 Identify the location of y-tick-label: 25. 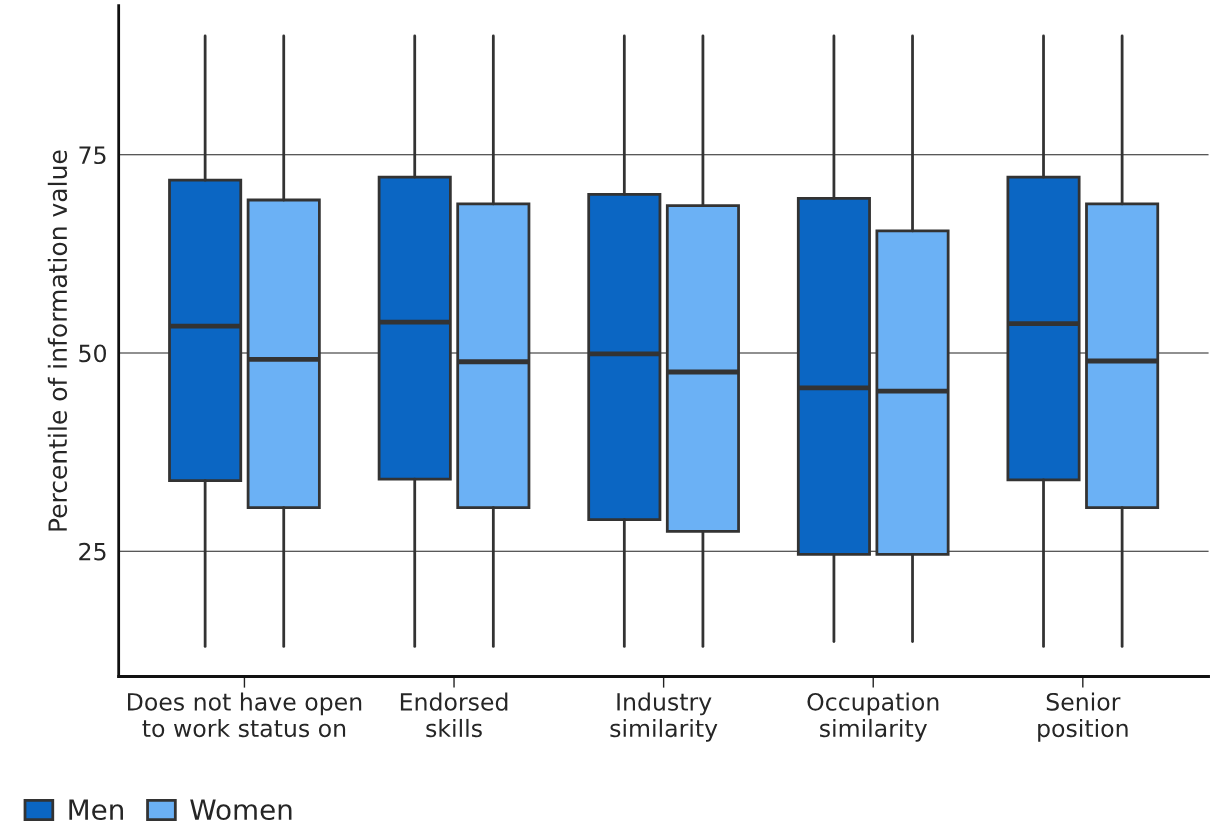
(92, 551).